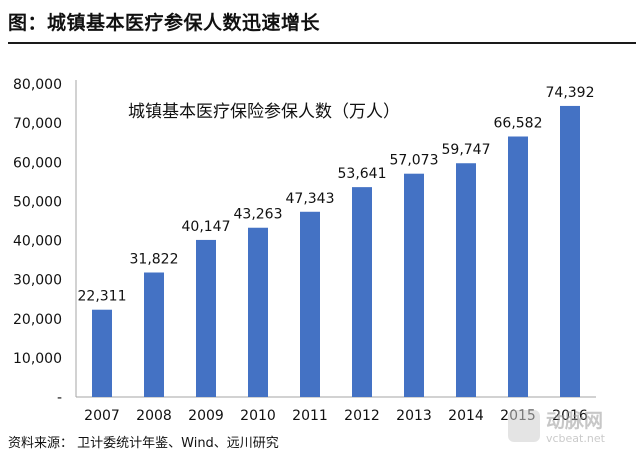 This screenshot has height=457, width=644. I want to click on x-tick-label: 2011, so click(310, 416).